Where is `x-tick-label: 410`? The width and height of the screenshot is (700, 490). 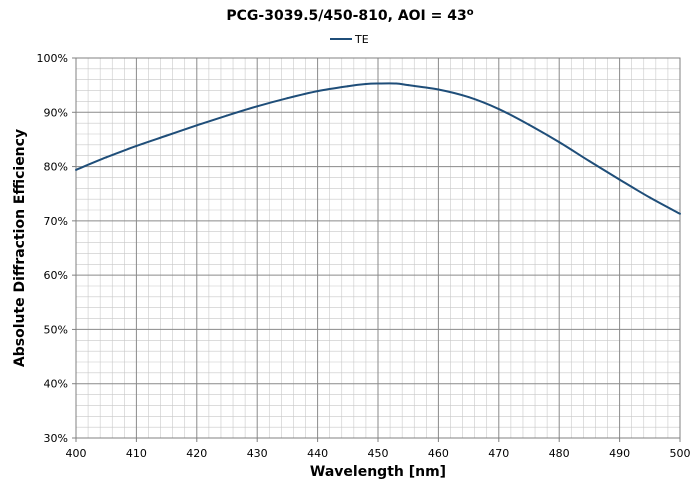 x-tick-label: 410 is located at coordinates (136, 453).